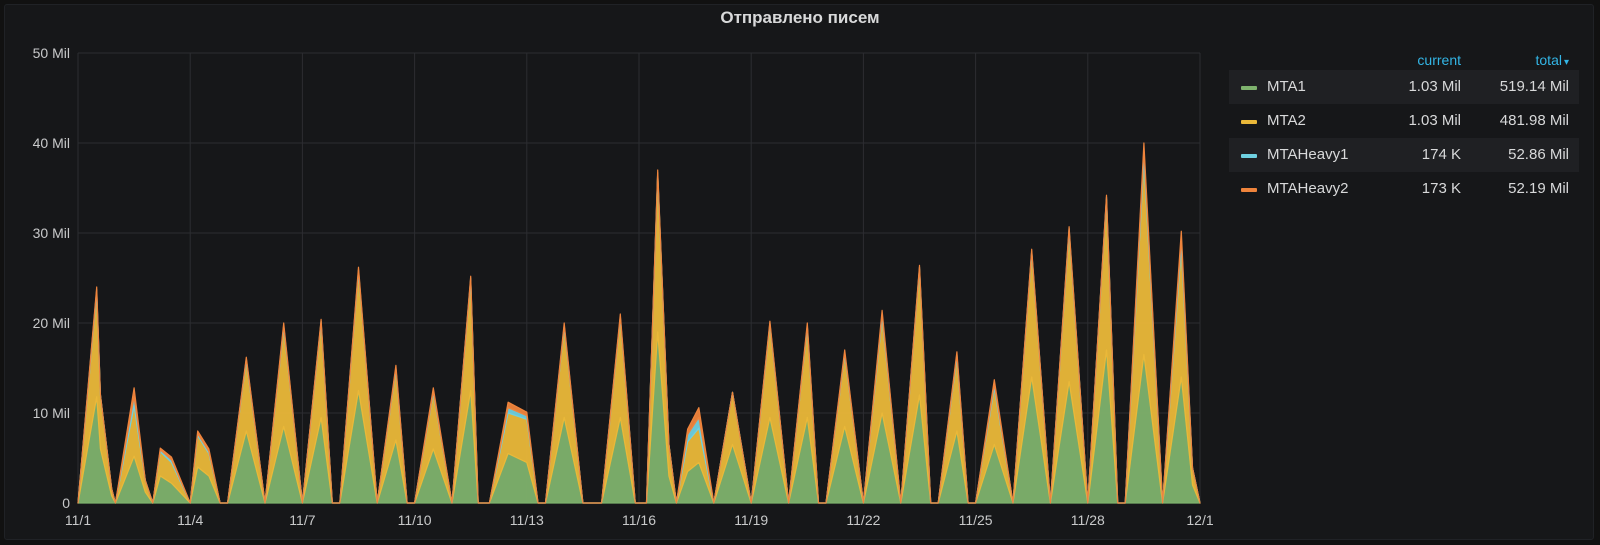 This screenshot has height=545, width=1600. I want to click on legend-column-total: total ▾, so click(1553, 60).